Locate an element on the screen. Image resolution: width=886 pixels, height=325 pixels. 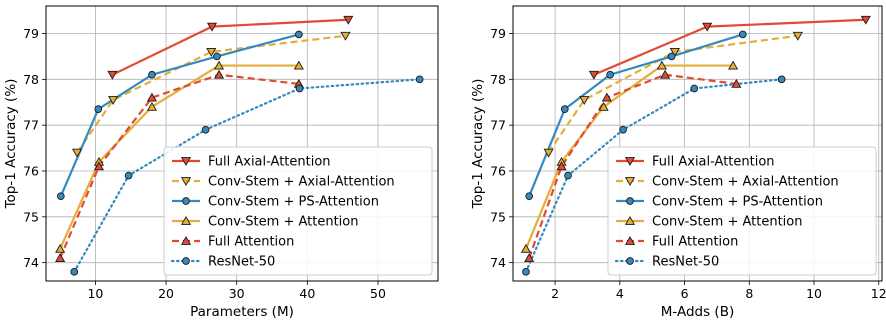
legend-label: Conv-Stem + Attention is located at coordinates (727, 222).